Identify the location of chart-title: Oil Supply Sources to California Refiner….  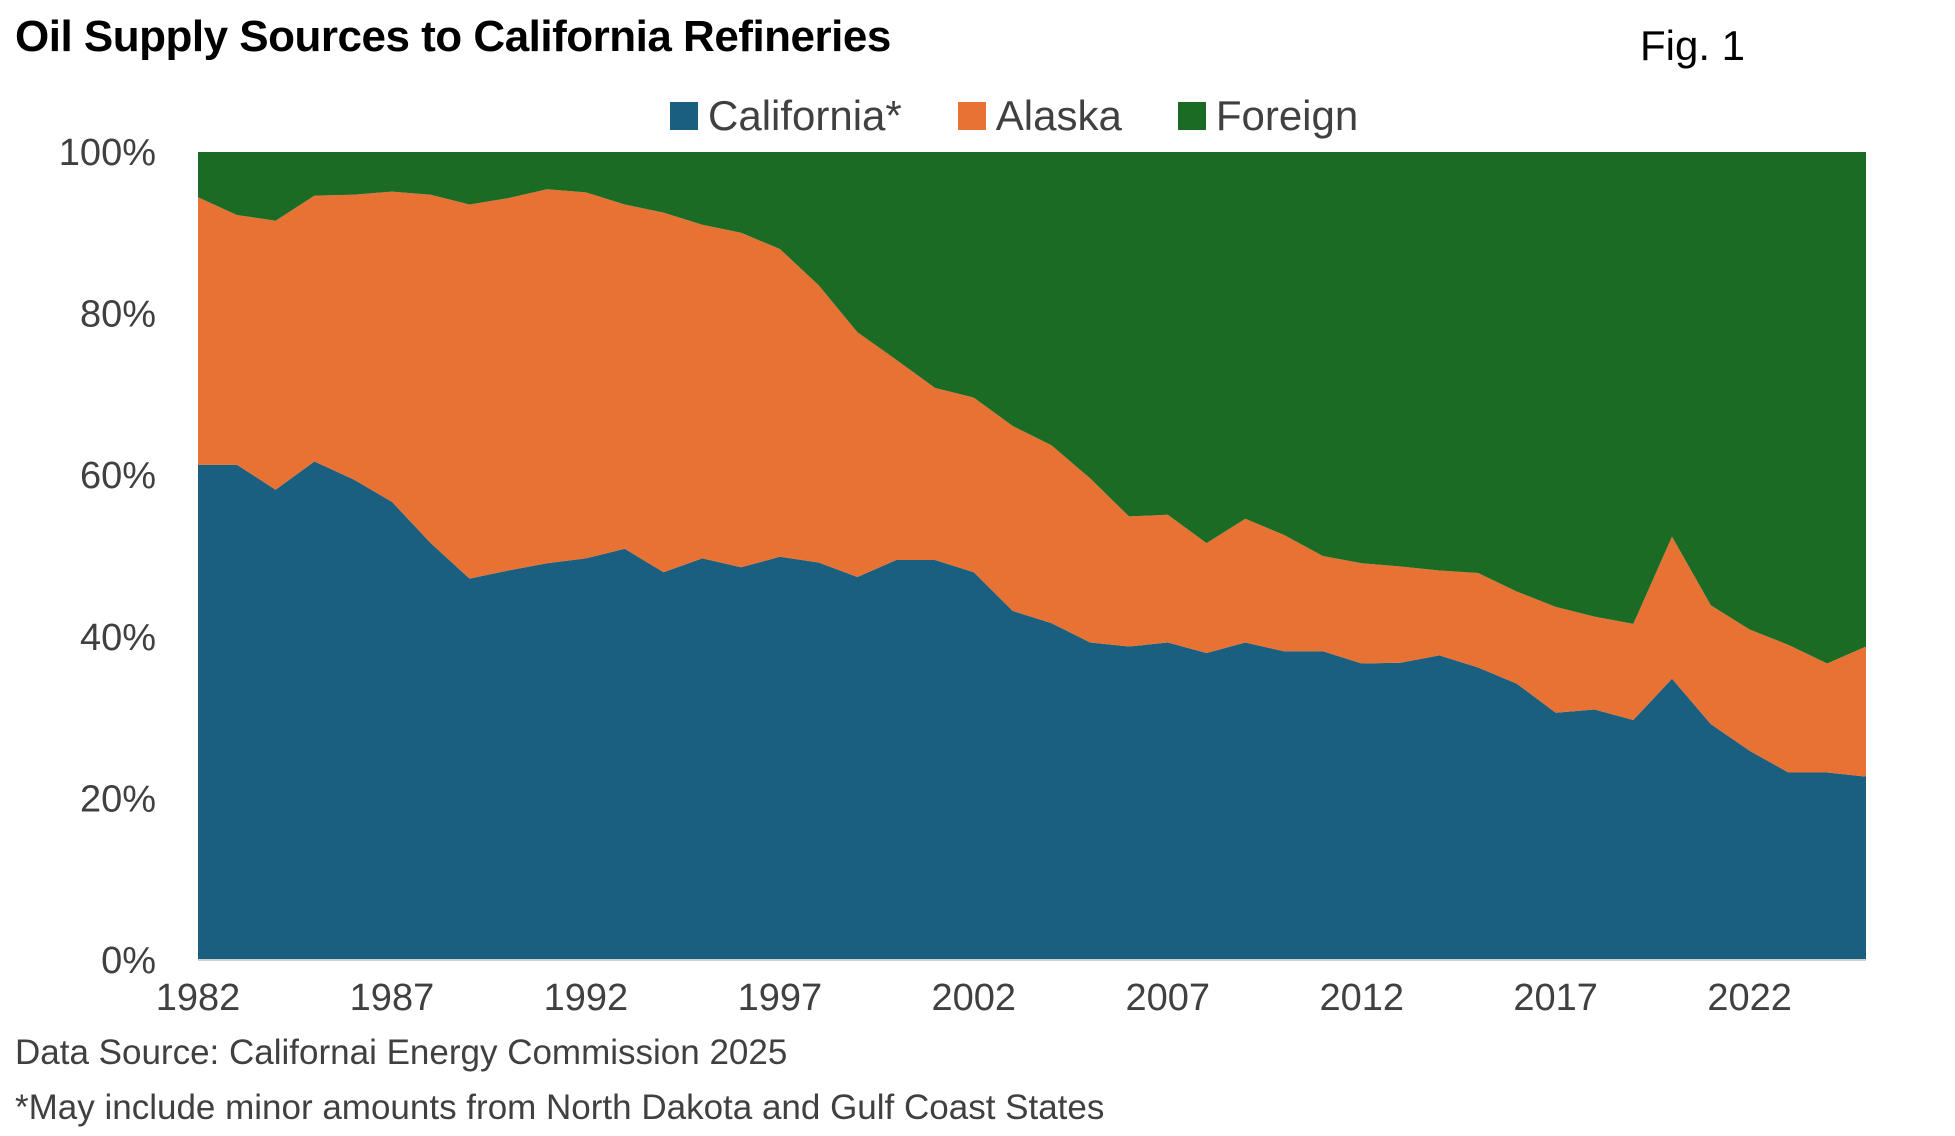
(453, 36).